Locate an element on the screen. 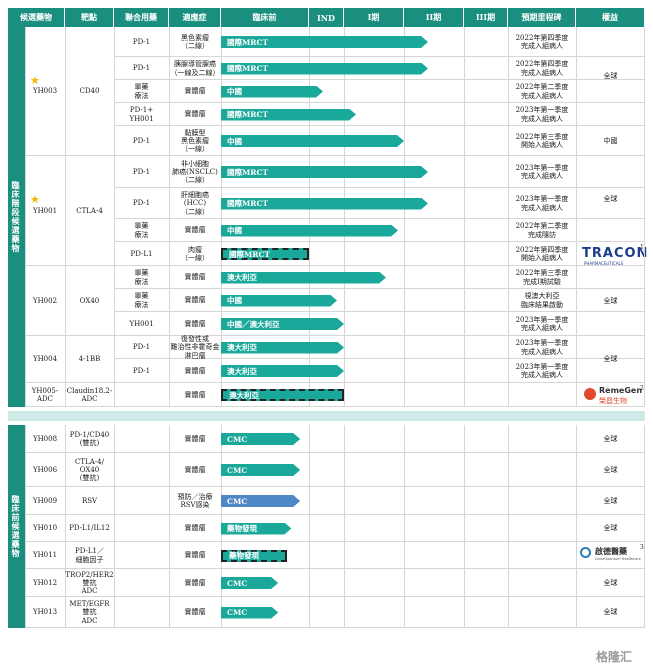 The image size is (653, 669). candidate-drug: YH013 is located at coordinates (45, 612).